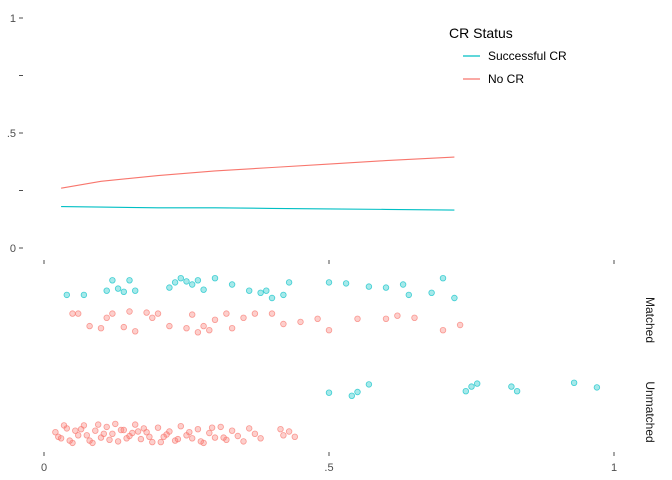 Image resolution: width=672 pixels, height=480 pixels. What do you see at coordinates (506, 79) in the screenshot?
I see `legend-label-no-cr: No CR` at bounding box center [506, 79].